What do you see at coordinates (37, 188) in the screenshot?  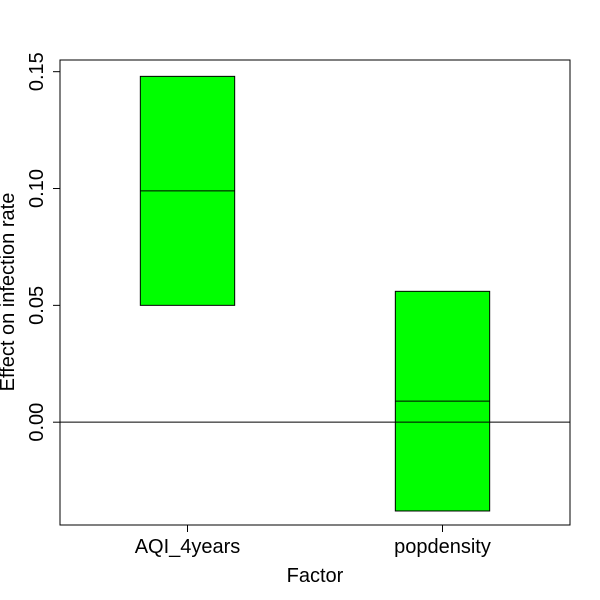 I see `y-tick-label: 0.10` at bounding box center [37, 188].